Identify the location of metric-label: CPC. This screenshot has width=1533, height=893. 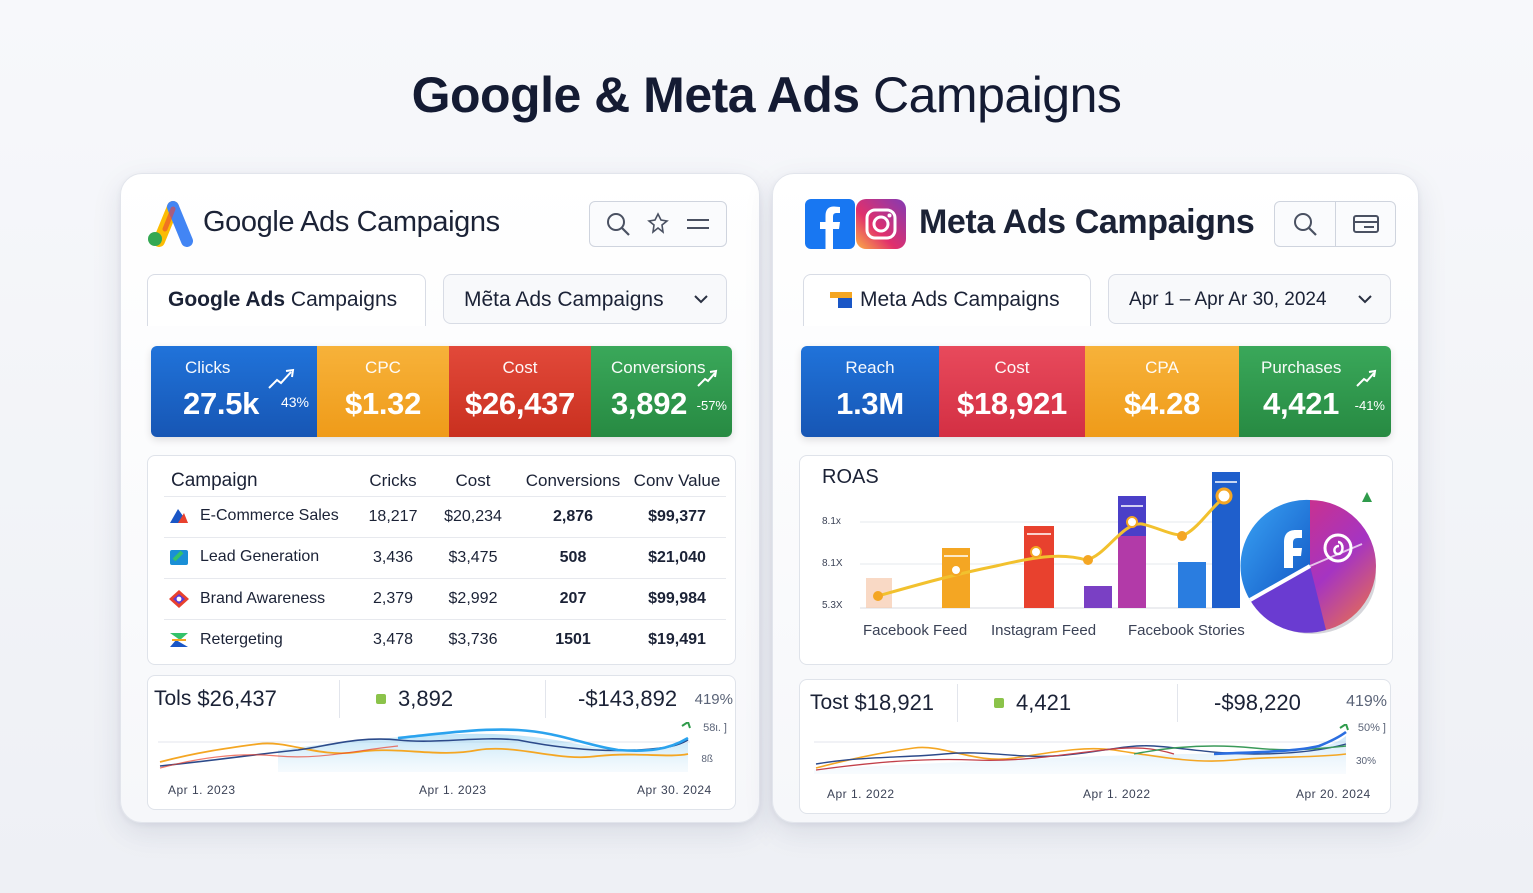
(383, 367).